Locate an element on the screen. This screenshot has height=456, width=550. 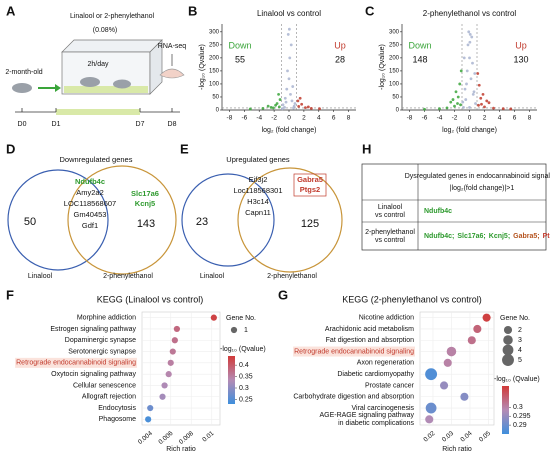
right-gene: Ptgs2 is located at coordinates (310, 189).